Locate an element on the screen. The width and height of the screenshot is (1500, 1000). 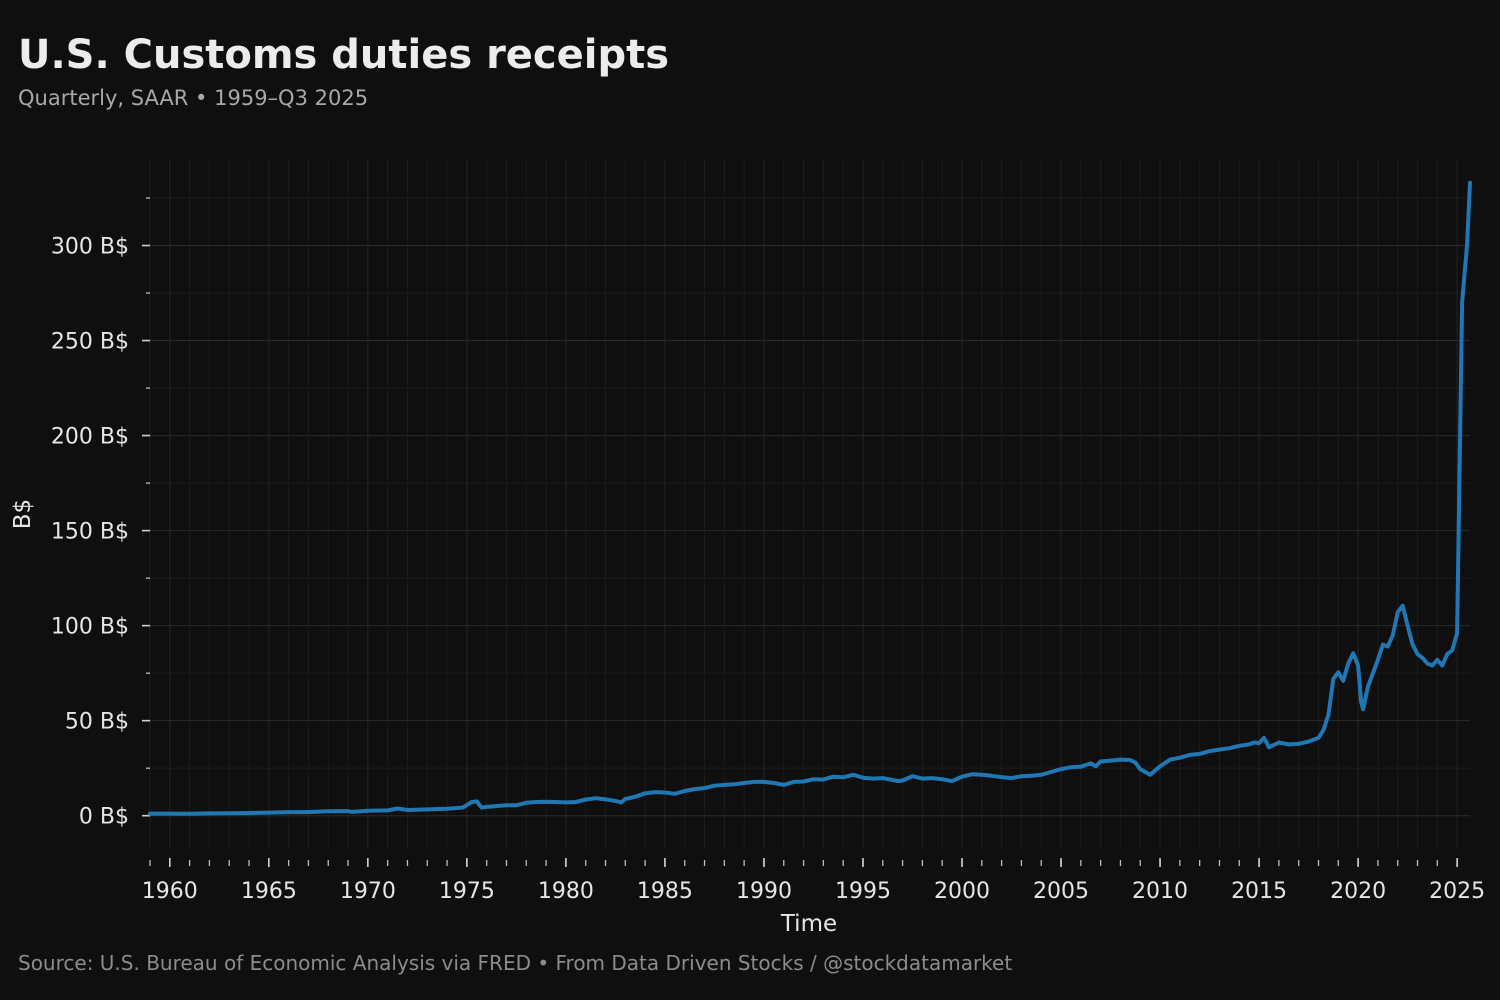
chart-subtitle: Quarterly, SAAR • 1959–Q3 2025 is located at coordinates (193, 98).